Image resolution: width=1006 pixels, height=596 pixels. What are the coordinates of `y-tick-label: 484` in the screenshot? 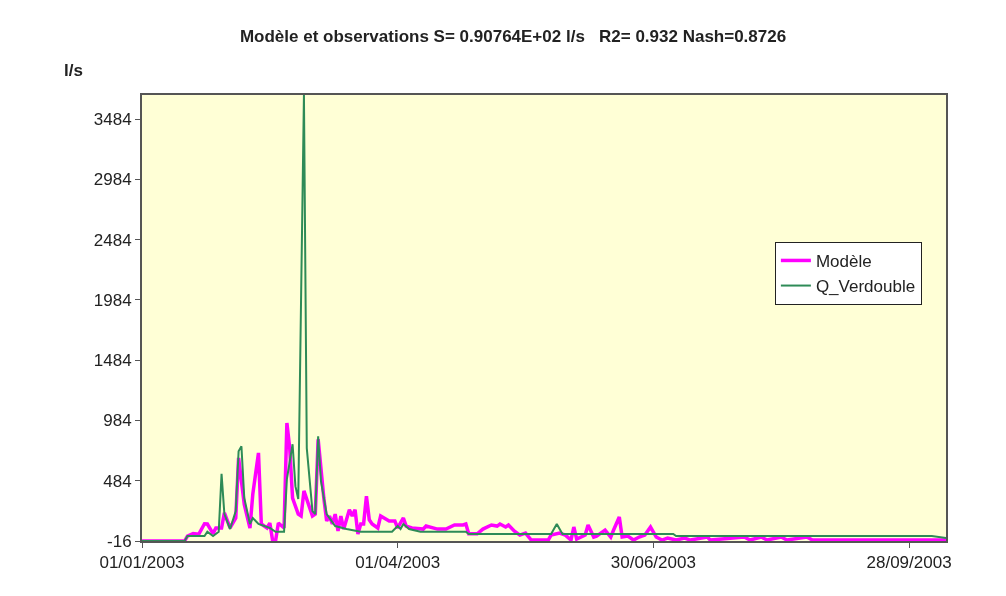 It's located at (117, 481).